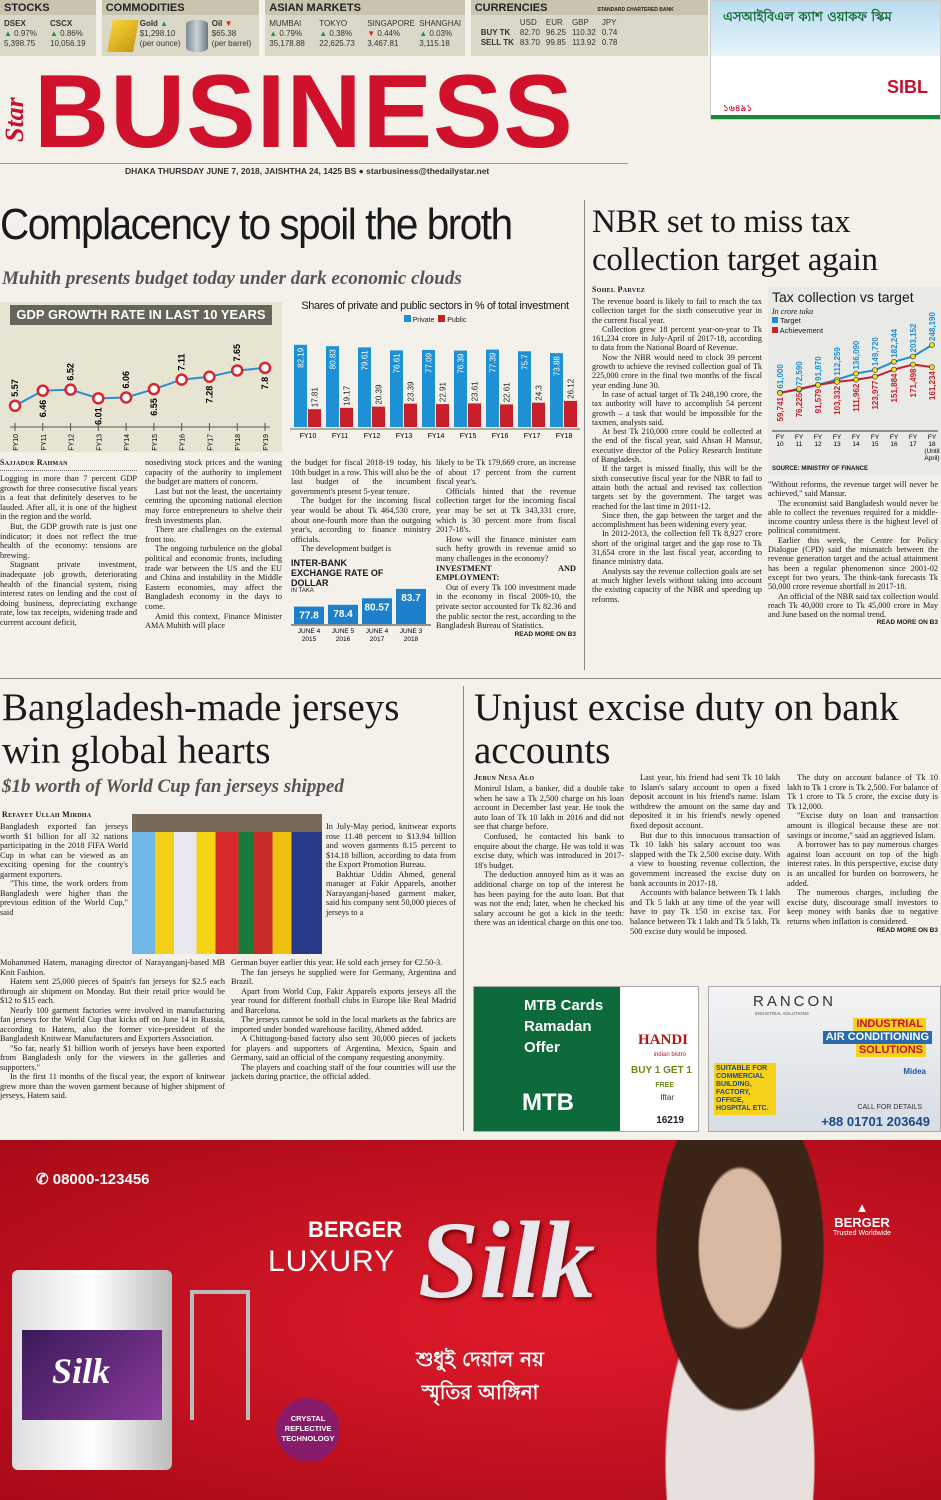 The image size is (941, 1500). What do you see at coordinates (545, 634) in the screenshot?
I see `lead-read-more: READ MORE ON B3` at bounding box center [545, 634].